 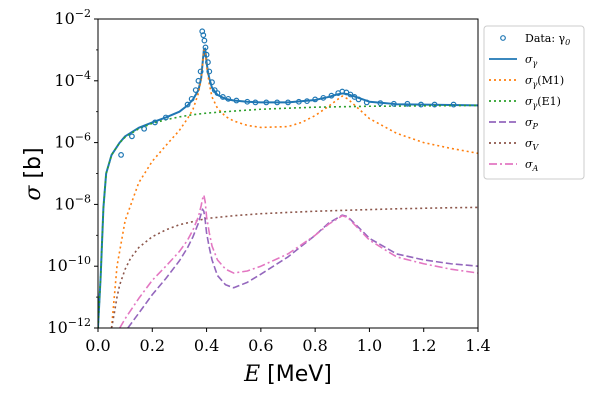 I want to click on y-tick-label: 10⁻², so click(x=72, y=17).